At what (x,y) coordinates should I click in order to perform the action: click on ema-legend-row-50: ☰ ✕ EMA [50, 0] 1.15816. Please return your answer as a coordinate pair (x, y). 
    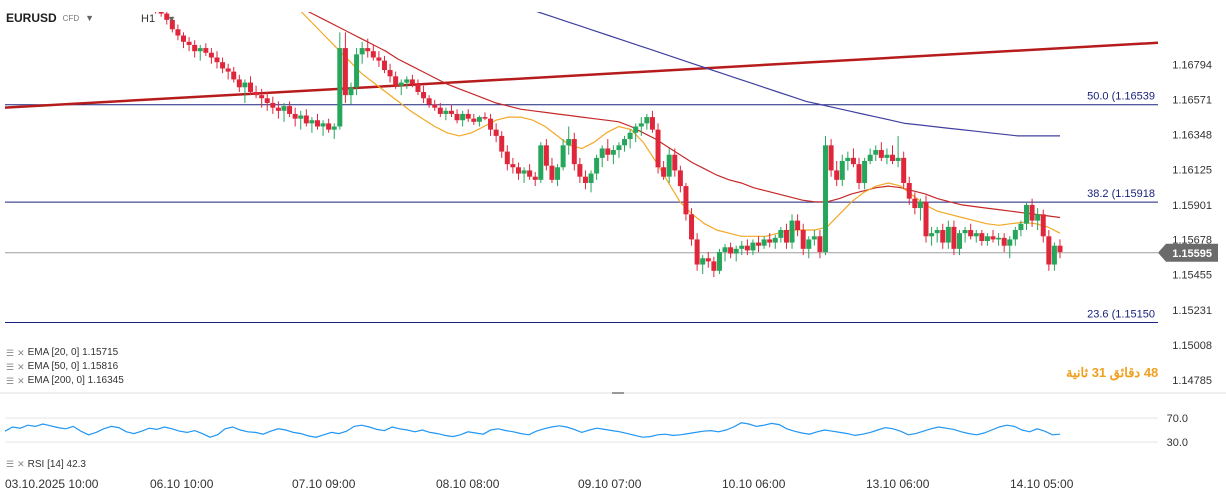
    Looking at the image, I should click on (65, 367).